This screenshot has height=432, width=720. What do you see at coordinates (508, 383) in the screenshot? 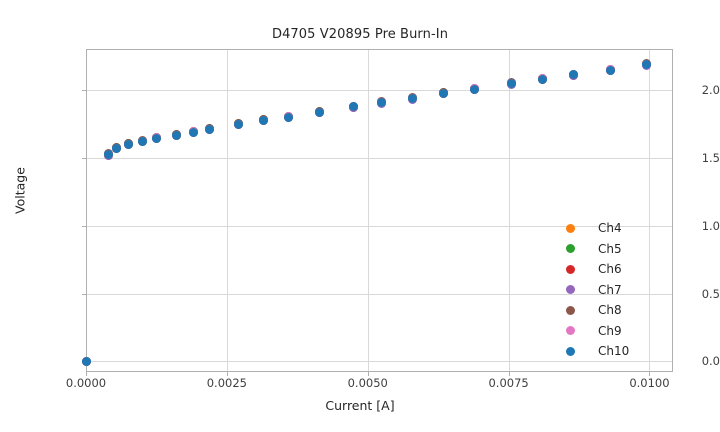
I see `x-tick-label: 0.0075` at bounding box center [508, 383].